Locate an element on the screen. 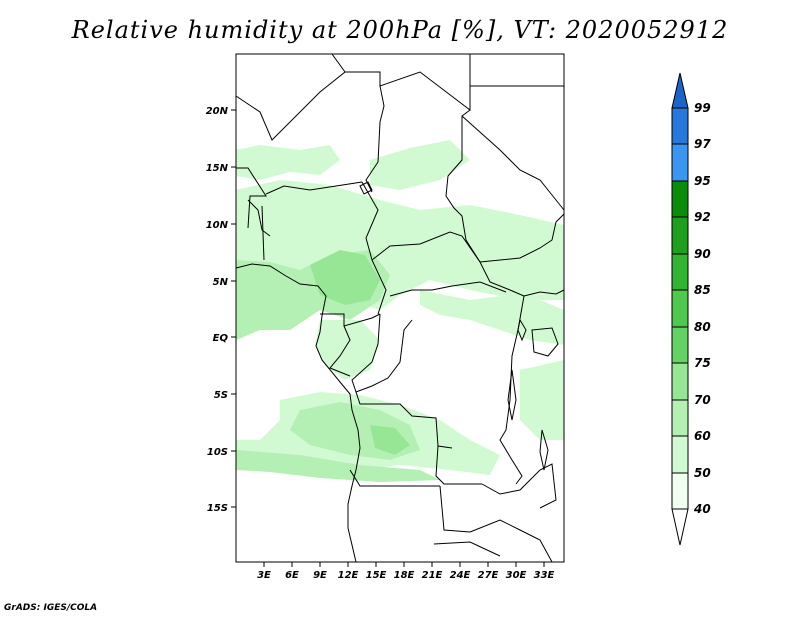  border-drc-east is located at coordinates (512, 390).